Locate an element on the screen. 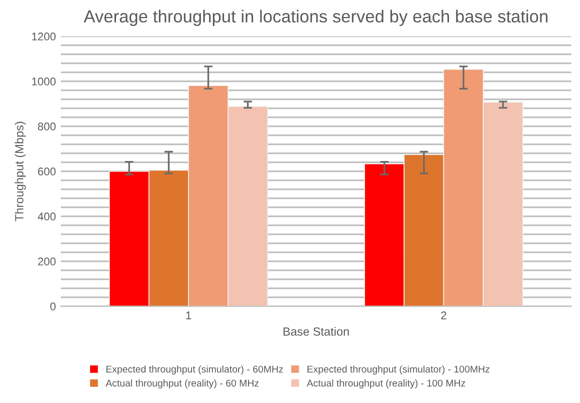 The height and width of the screenshot is (403, 580). y-tick-label: 1000 is located at coordinates (44, 82).